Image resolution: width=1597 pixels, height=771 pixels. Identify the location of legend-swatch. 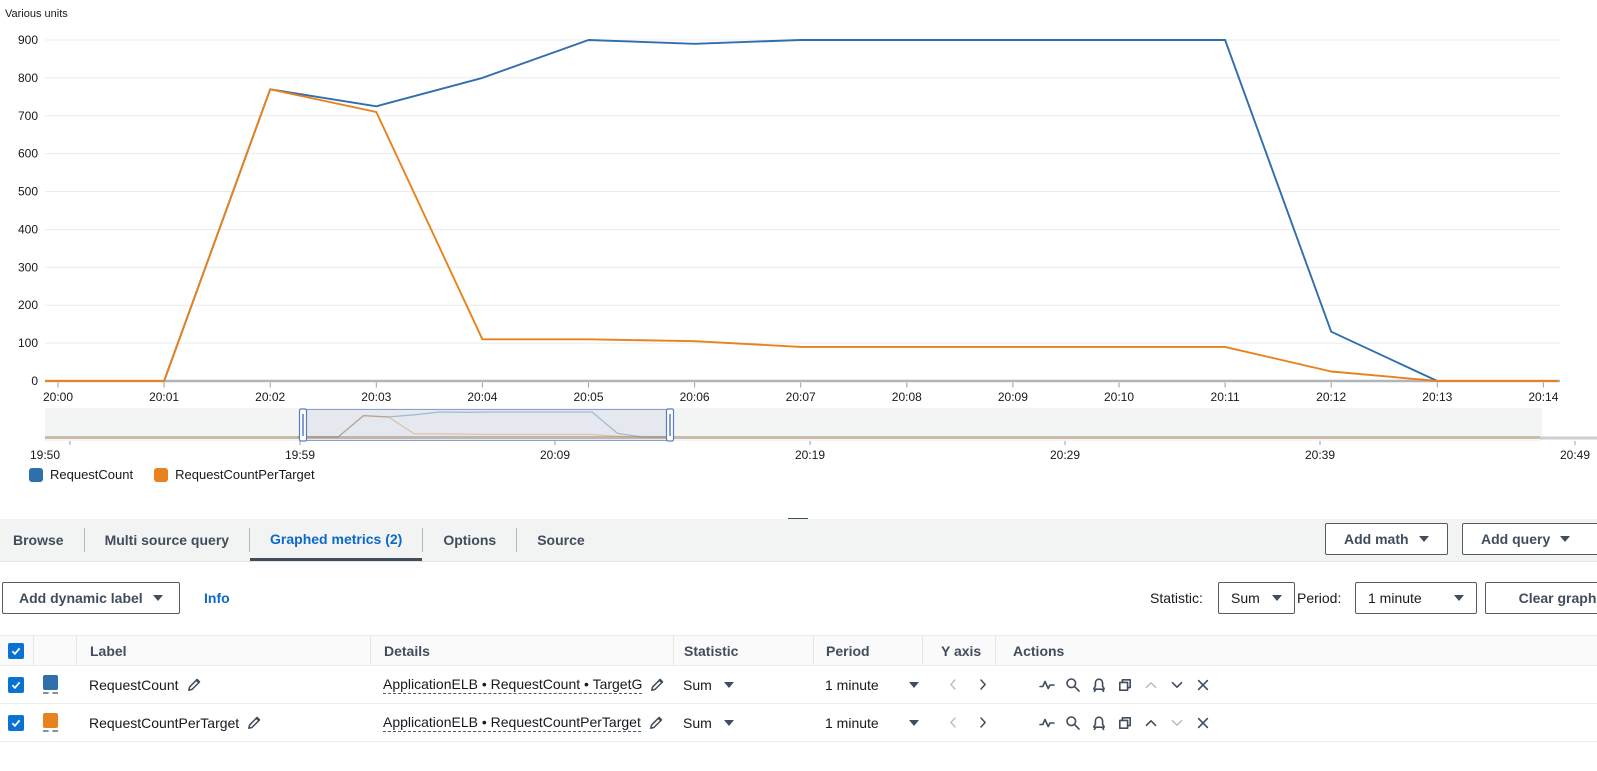
(36, 474).